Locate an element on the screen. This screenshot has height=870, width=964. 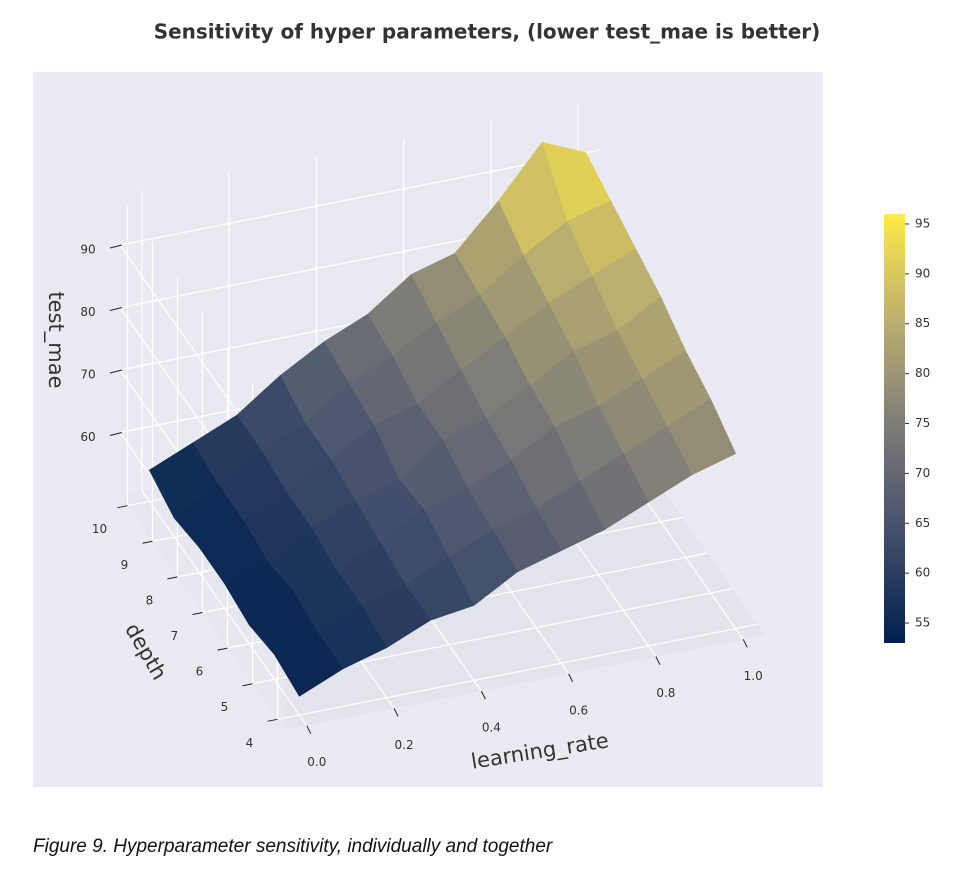
y-tick-label: 4 is located at coordinates (250, 743).